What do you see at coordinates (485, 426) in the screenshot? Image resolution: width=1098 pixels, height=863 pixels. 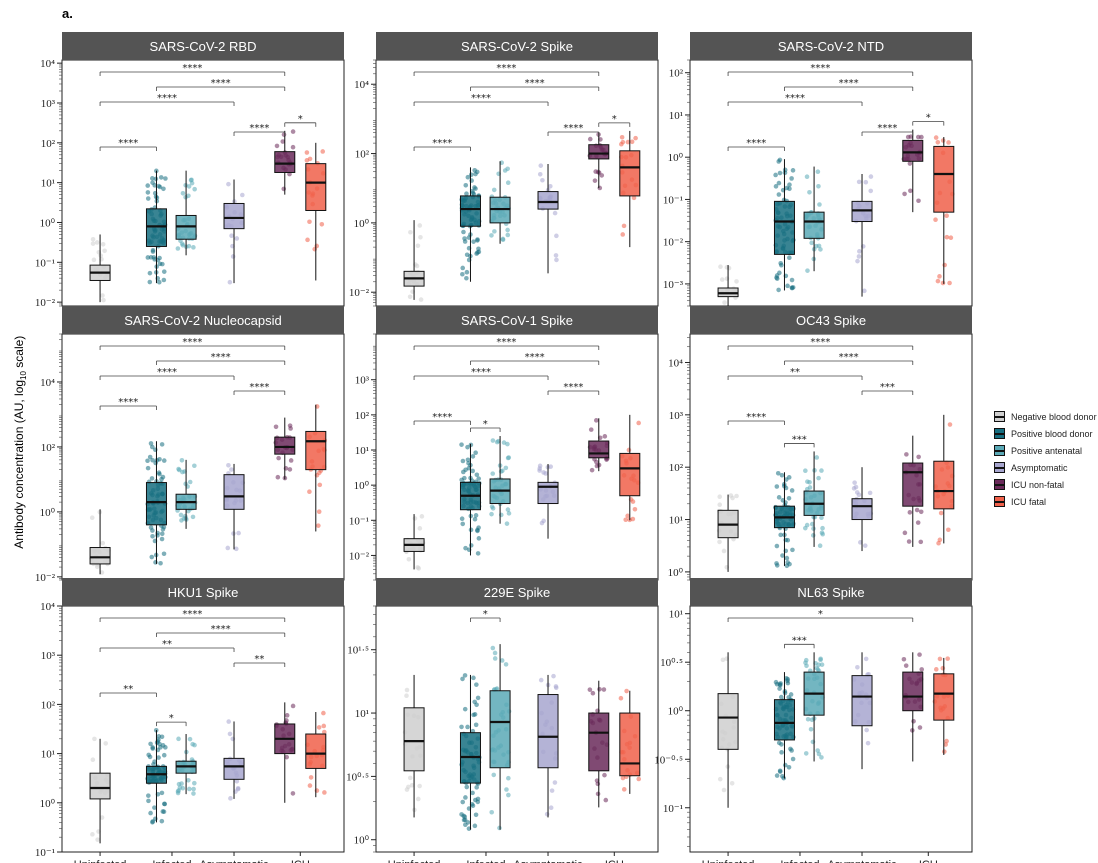 I see `significance-bracket: *` at bounding box center [485, 426].